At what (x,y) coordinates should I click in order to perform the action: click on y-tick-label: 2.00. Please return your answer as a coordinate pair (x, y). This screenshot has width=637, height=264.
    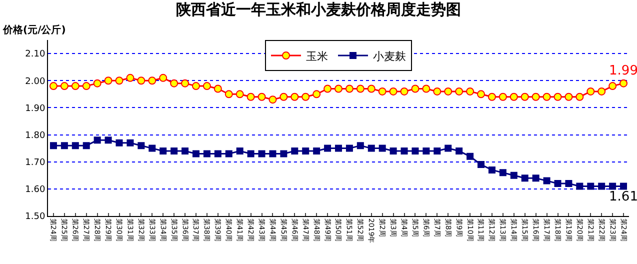
    Looking at the image, I should click on (35, 81).